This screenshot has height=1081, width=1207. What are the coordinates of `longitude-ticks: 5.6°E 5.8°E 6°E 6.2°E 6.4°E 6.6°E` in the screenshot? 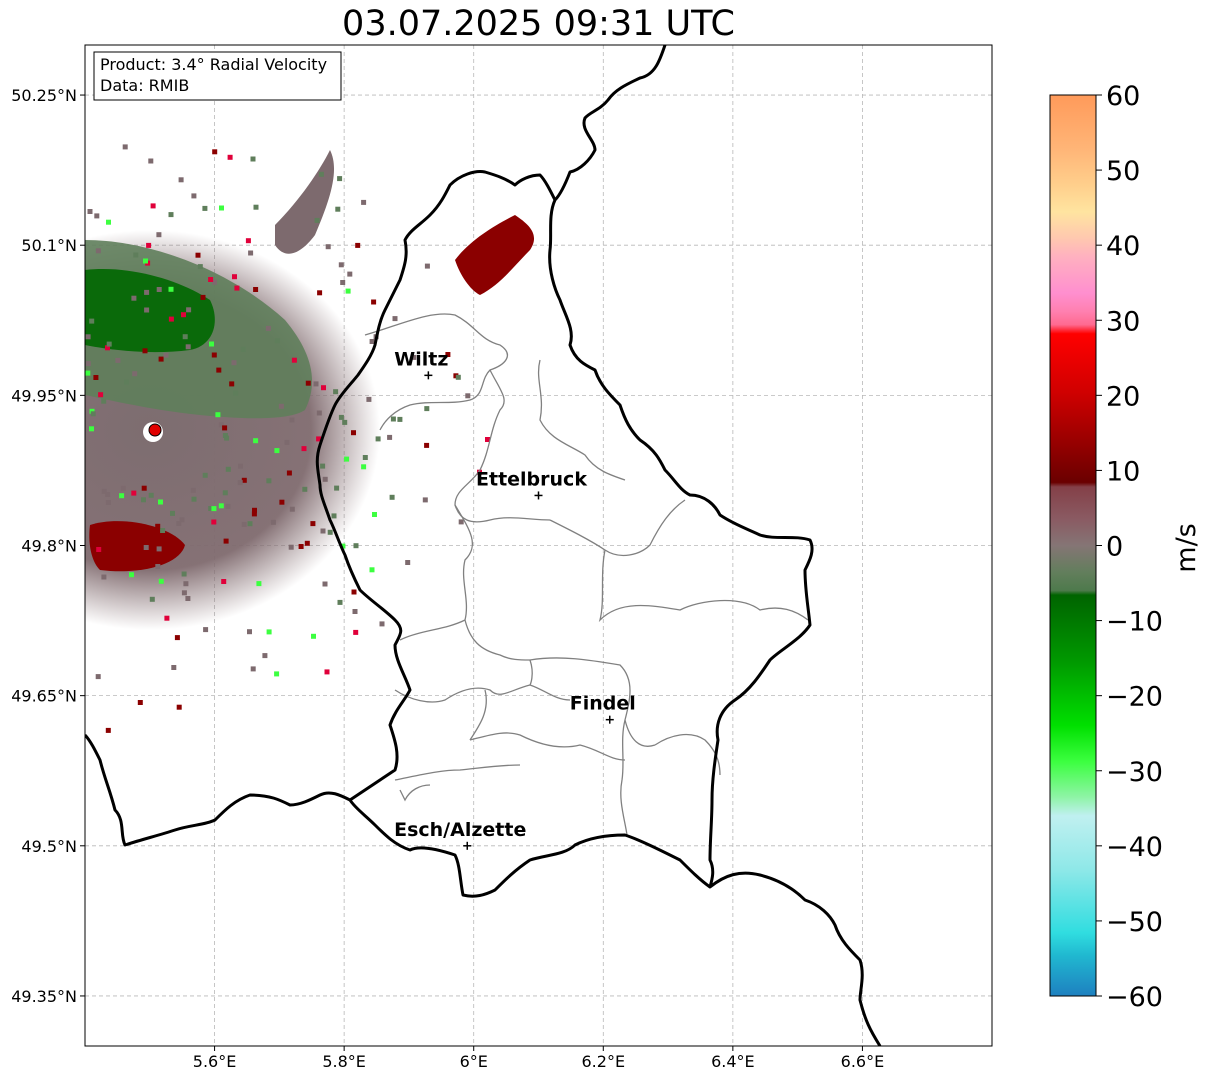 It's located at (538, 1058).